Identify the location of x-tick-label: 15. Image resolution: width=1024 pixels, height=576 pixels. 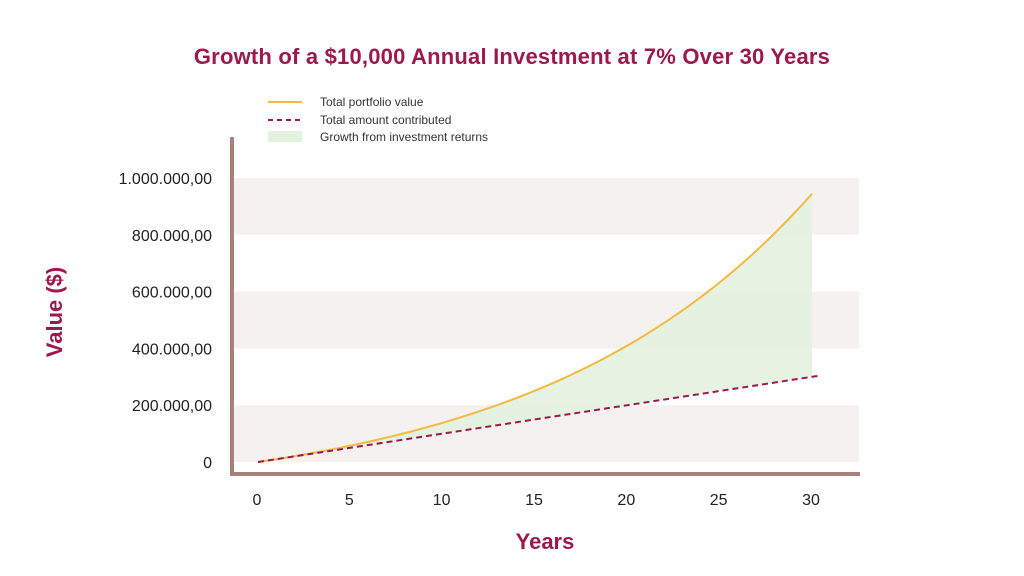
(534, 500).